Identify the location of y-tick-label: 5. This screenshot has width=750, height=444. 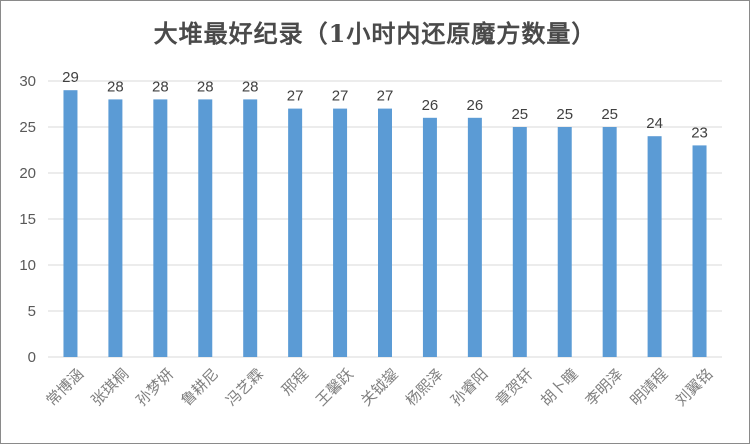
(32, 311).